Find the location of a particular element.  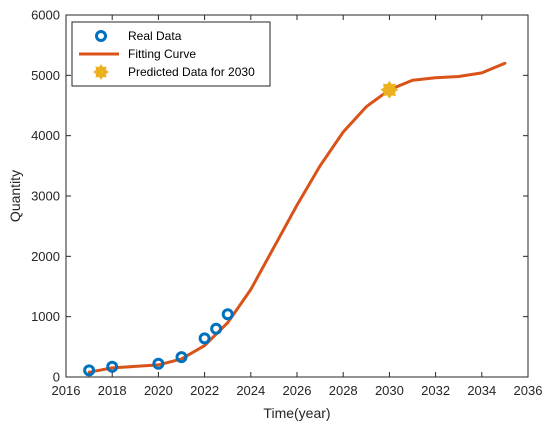

y-tick-label: 2000 is located at coordinates (45, 256).